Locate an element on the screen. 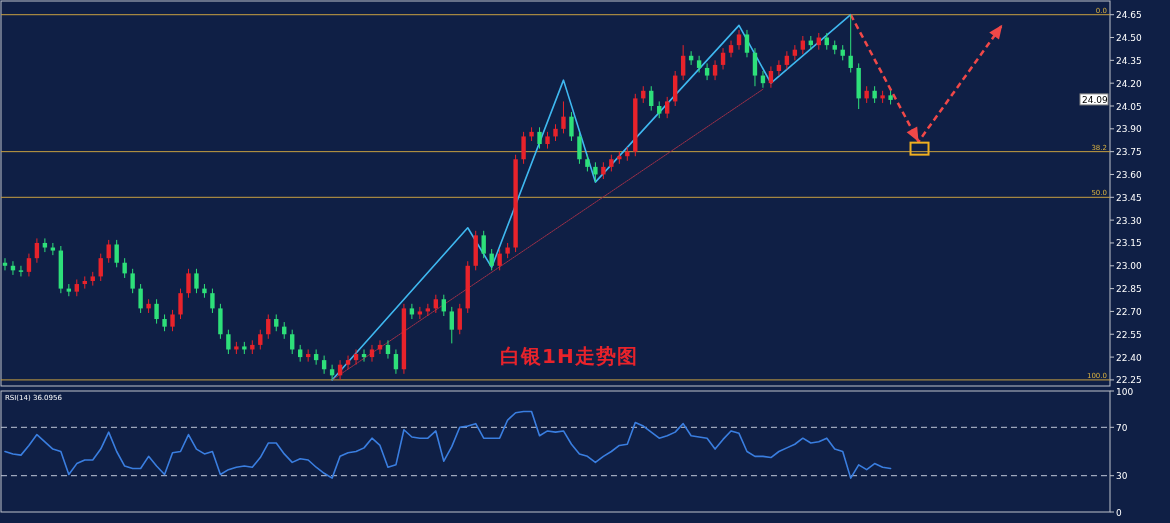 This screenshot has height=523, width=1170. y-tick-label: 22.85 is located at coordinates (1129, 289).